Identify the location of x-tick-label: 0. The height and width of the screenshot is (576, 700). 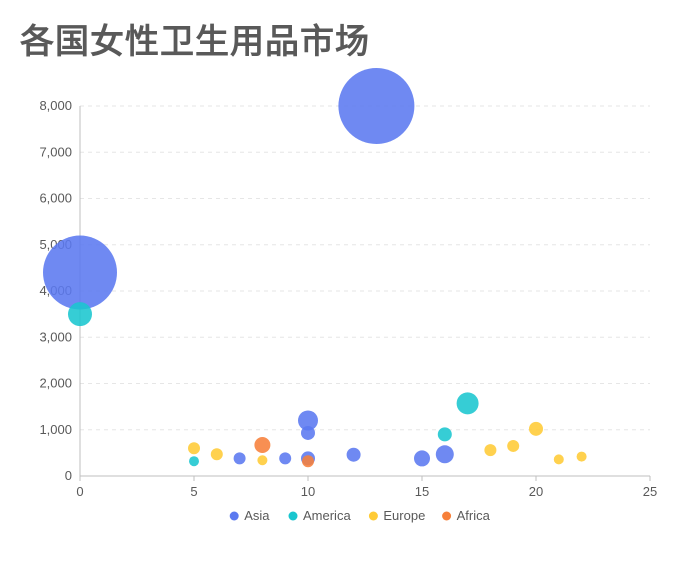
(79, 491).